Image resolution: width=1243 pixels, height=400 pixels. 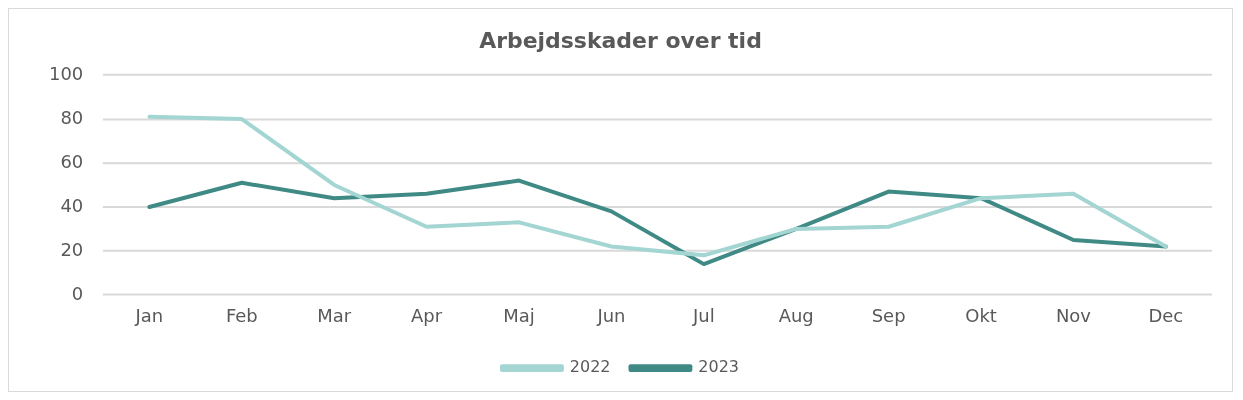 What do you see at coordinates (796, 316) in the screenshot?
I see `x-tick-label: Aug` at bounding box center [796, 316].